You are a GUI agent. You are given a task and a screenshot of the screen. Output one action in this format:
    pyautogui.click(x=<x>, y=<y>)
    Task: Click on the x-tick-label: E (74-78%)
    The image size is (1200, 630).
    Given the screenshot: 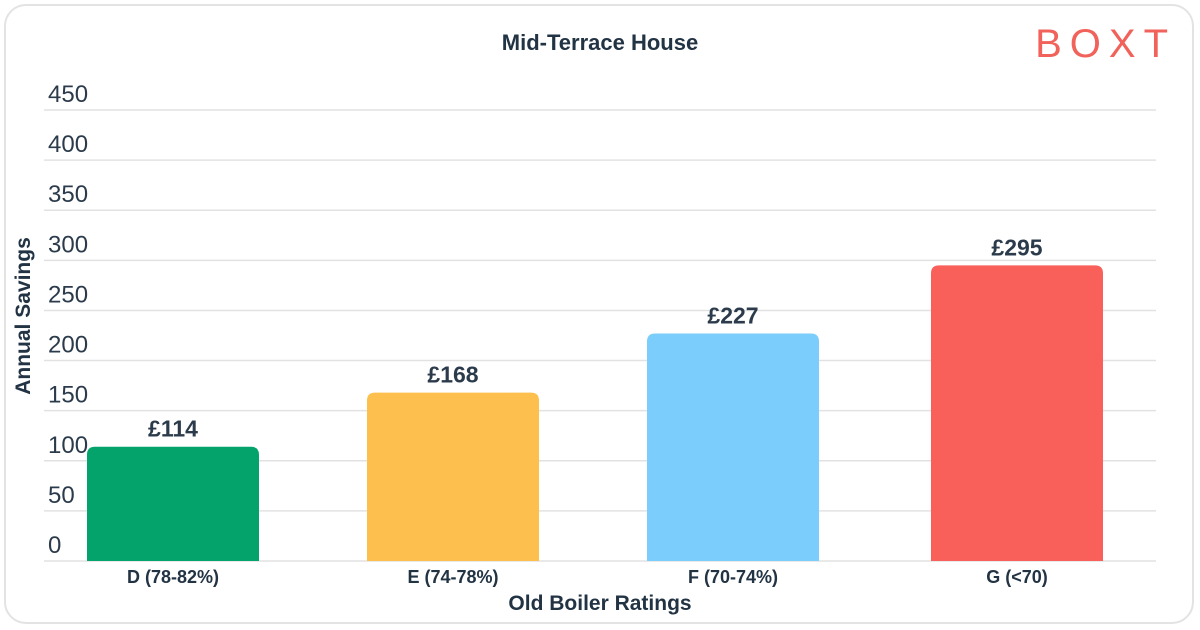 What is the action you would take?
    pyautogui.click(x=452, y=577)
    